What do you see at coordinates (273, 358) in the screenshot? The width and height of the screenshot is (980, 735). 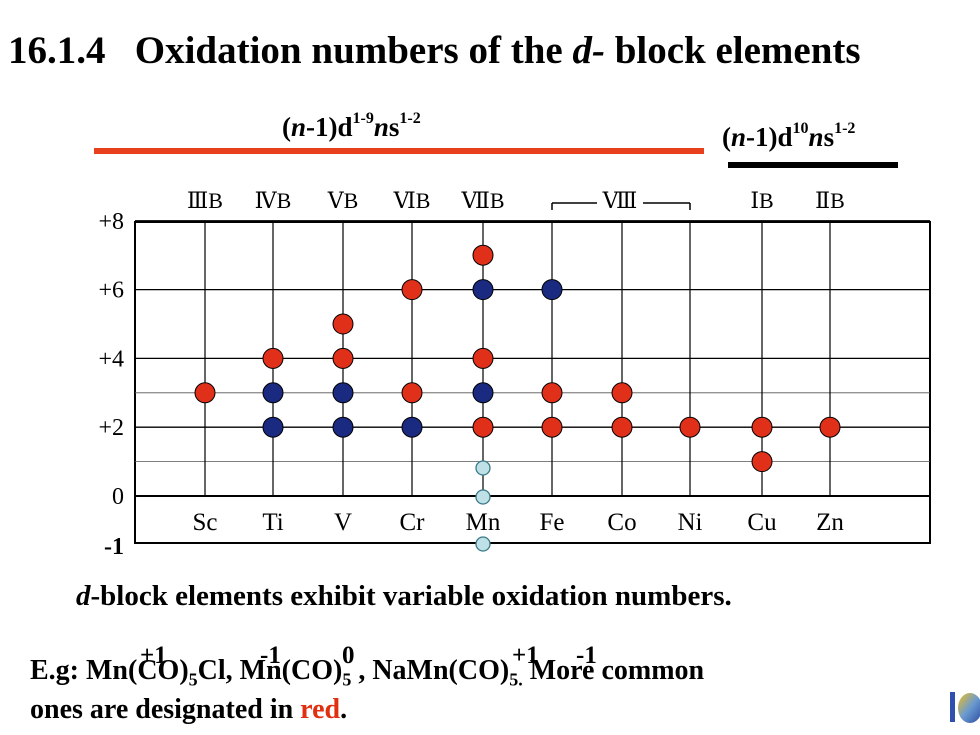 I see `oxidation-point-ti-red` at bounding box center [273, 358].